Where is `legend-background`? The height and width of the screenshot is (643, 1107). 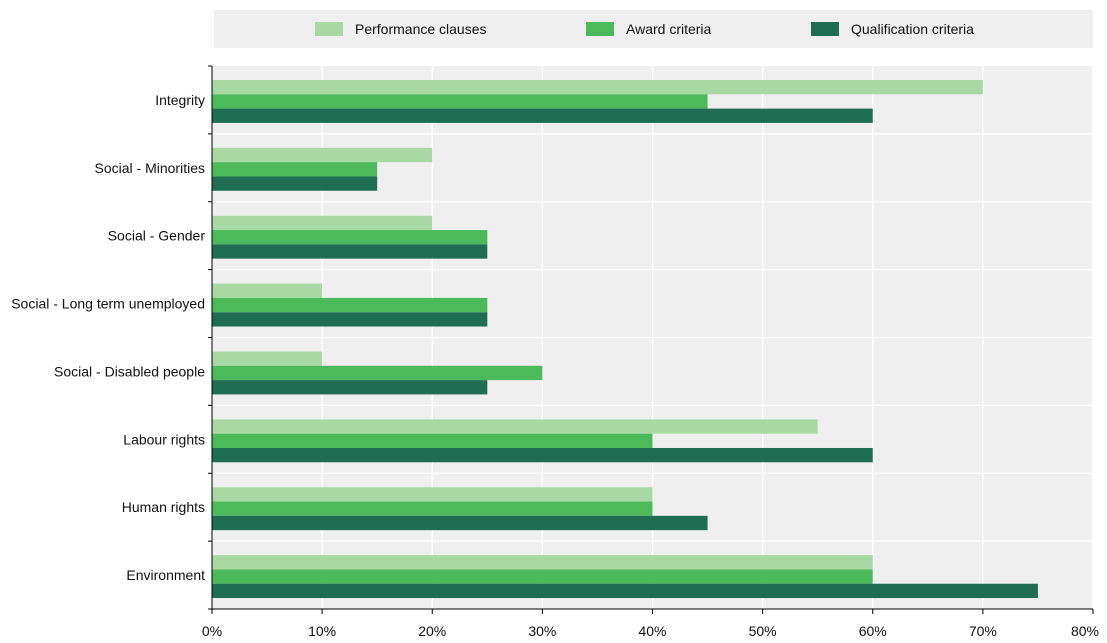 legend-background is located at coordinates (653, 29).